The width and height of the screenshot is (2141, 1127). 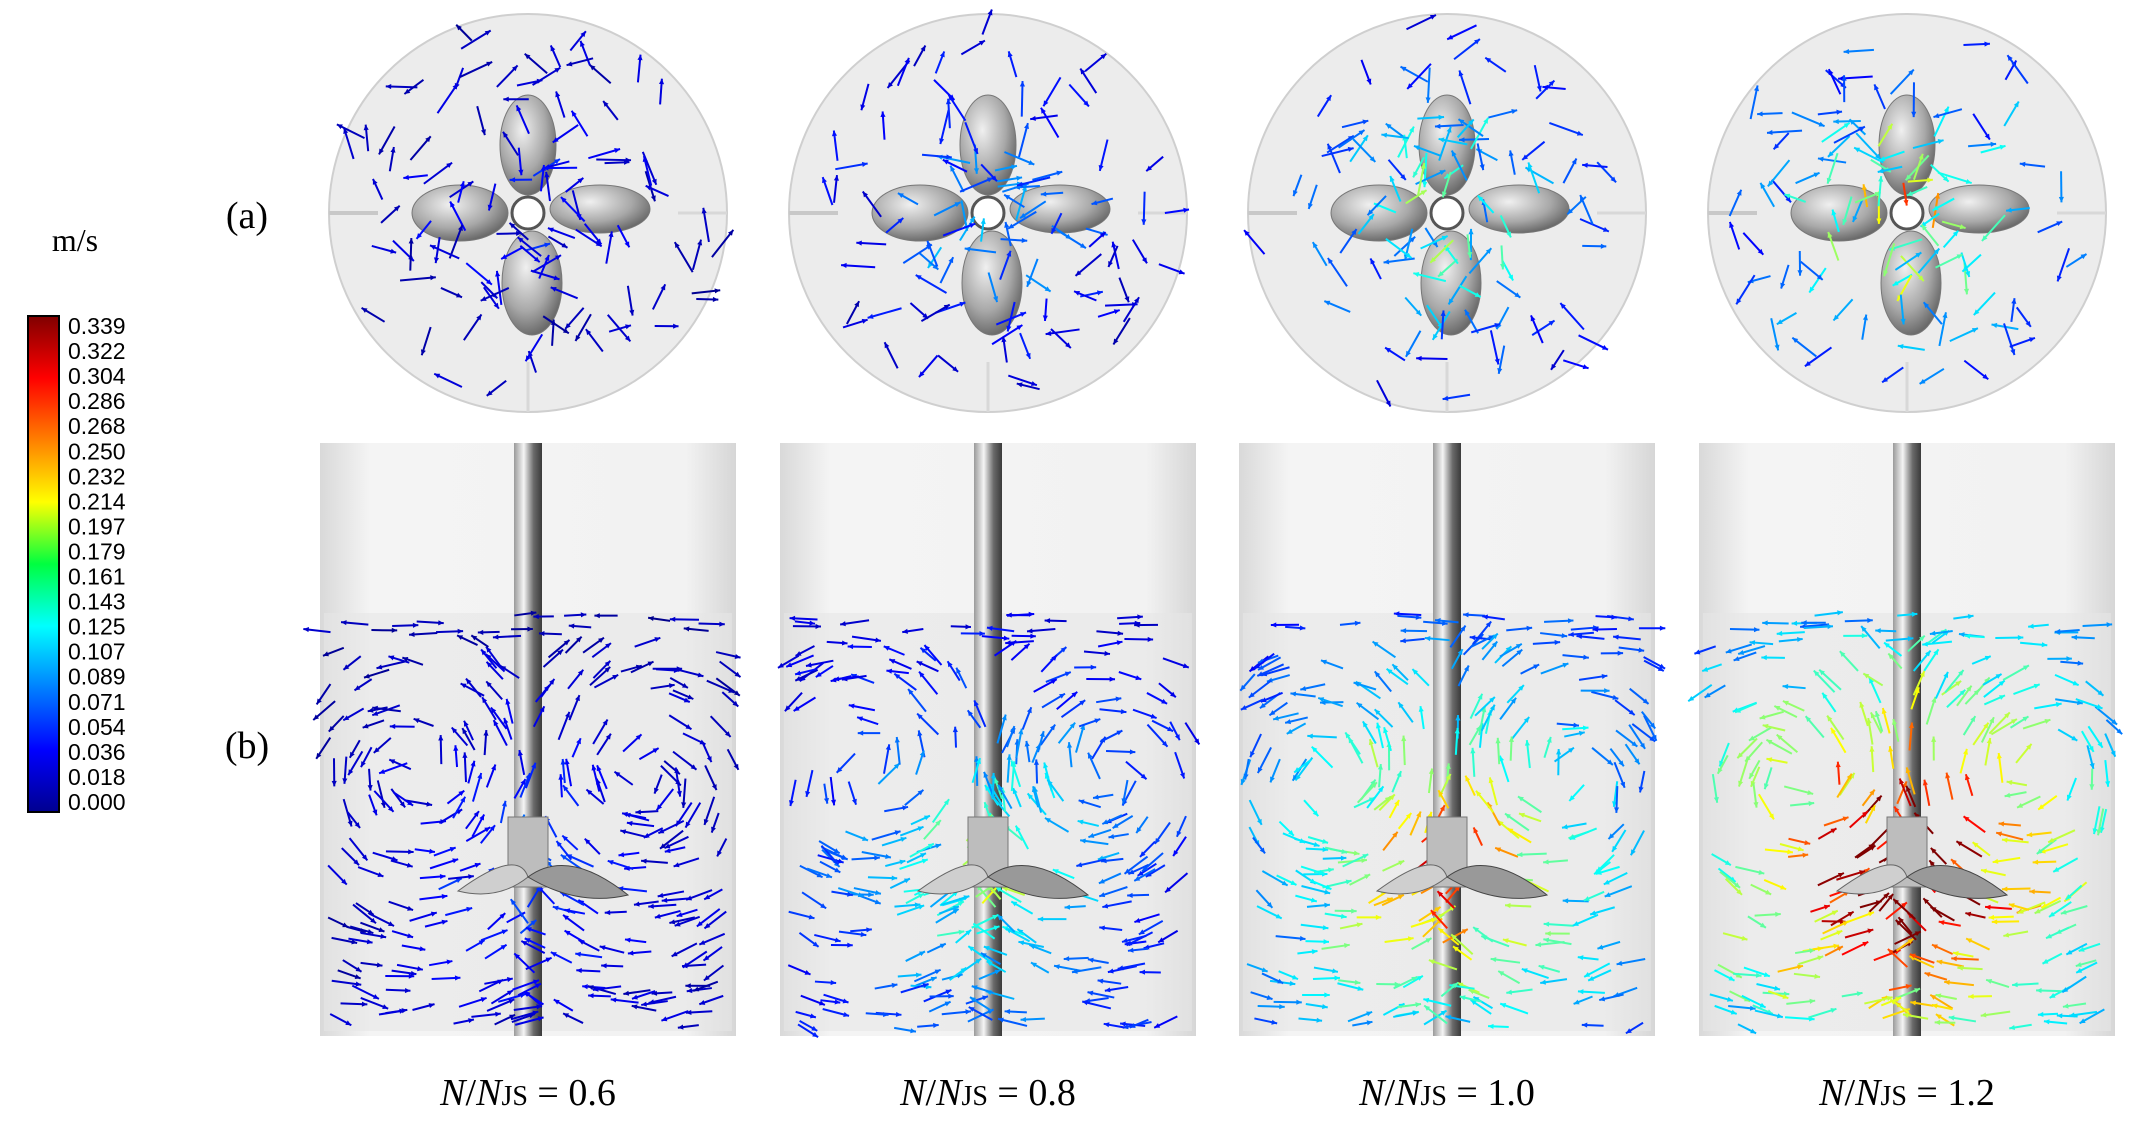 What do you see at coordinates (460, 213) in the screenshot?
I see `blade` at bounding box center [460, 213].